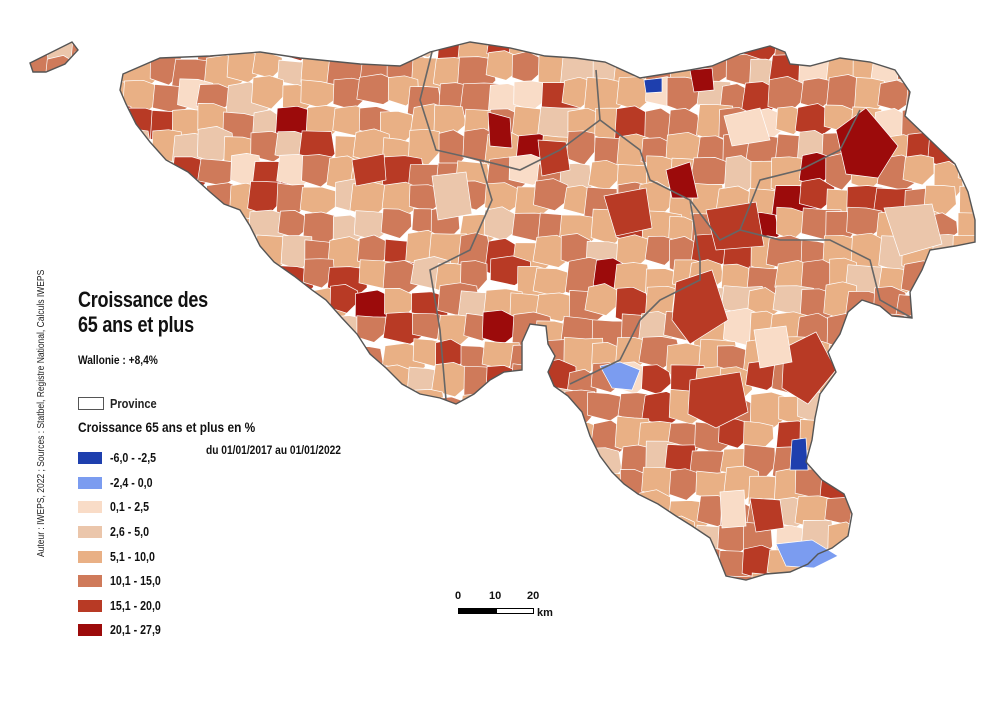 This screenshot has height=712, width=1000. Describe the element at coordinates (124, 532) in the screenshot. I see `legend-item: 2,6 - 5,0` at that location.